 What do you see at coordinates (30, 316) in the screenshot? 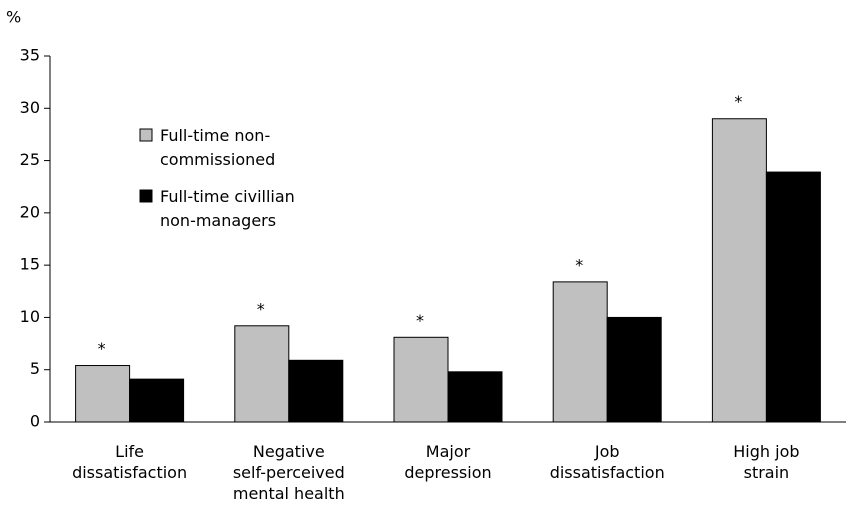
I see `y-tick-label: 10` at bounding box center [30, 316].